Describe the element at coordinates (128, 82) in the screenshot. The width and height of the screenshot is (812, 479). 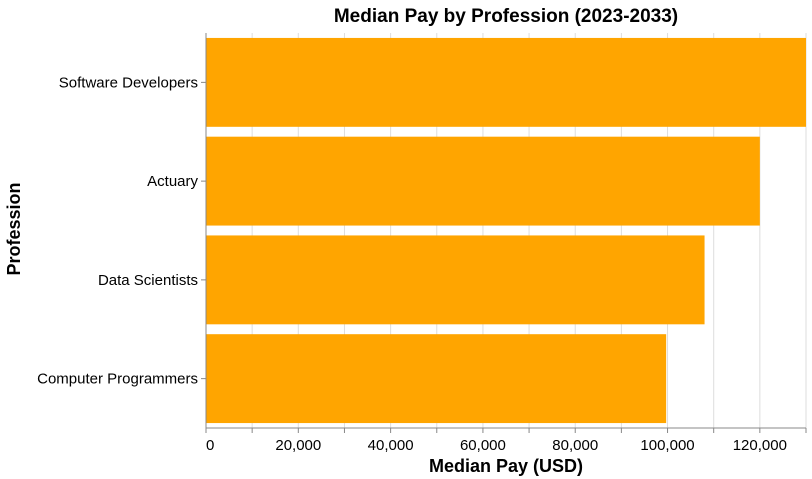
I see `y-tick-label: Software Developers` at that location.